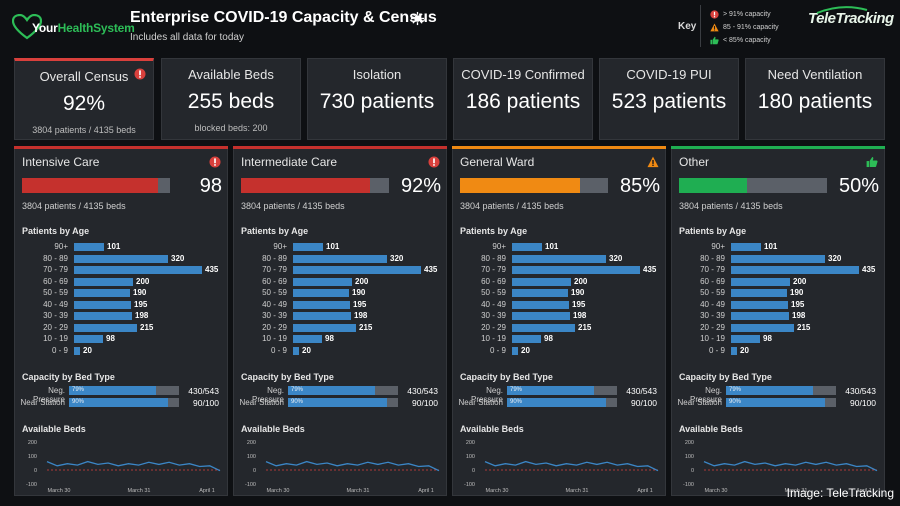 The height and width of the screenshot is (506, 900). What do you see at coordinates (352, 466) in the screenshot?
I see `spark-line` at bounding box center [352, 466].